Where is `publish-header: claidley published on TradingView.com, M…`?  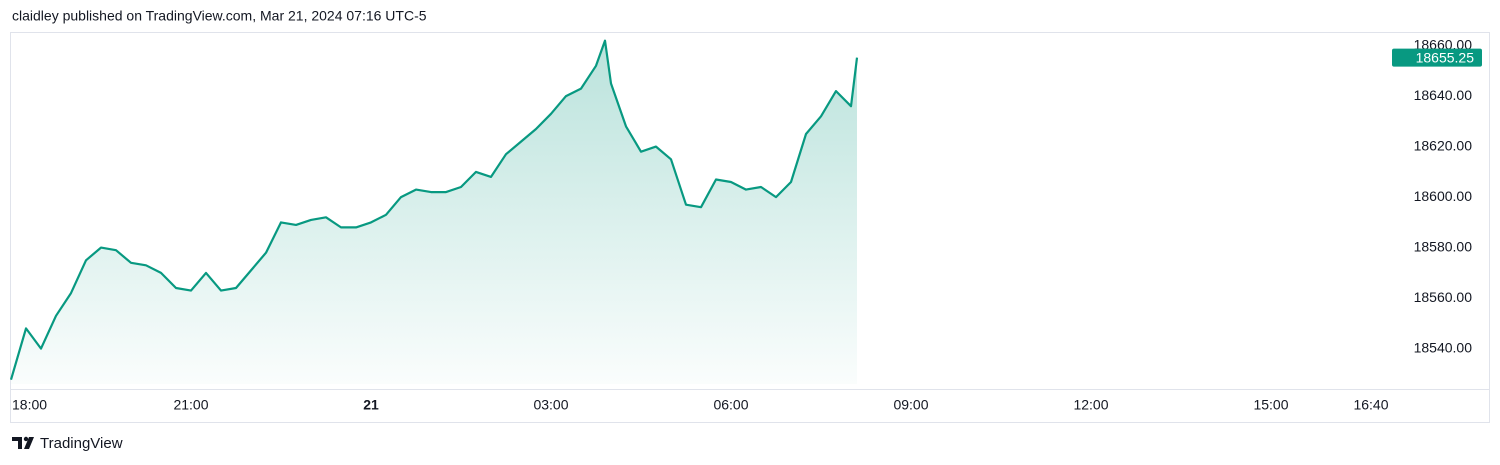 publish-header: claidley published on TradingView.com, M… is located at coordinates (219, 16).